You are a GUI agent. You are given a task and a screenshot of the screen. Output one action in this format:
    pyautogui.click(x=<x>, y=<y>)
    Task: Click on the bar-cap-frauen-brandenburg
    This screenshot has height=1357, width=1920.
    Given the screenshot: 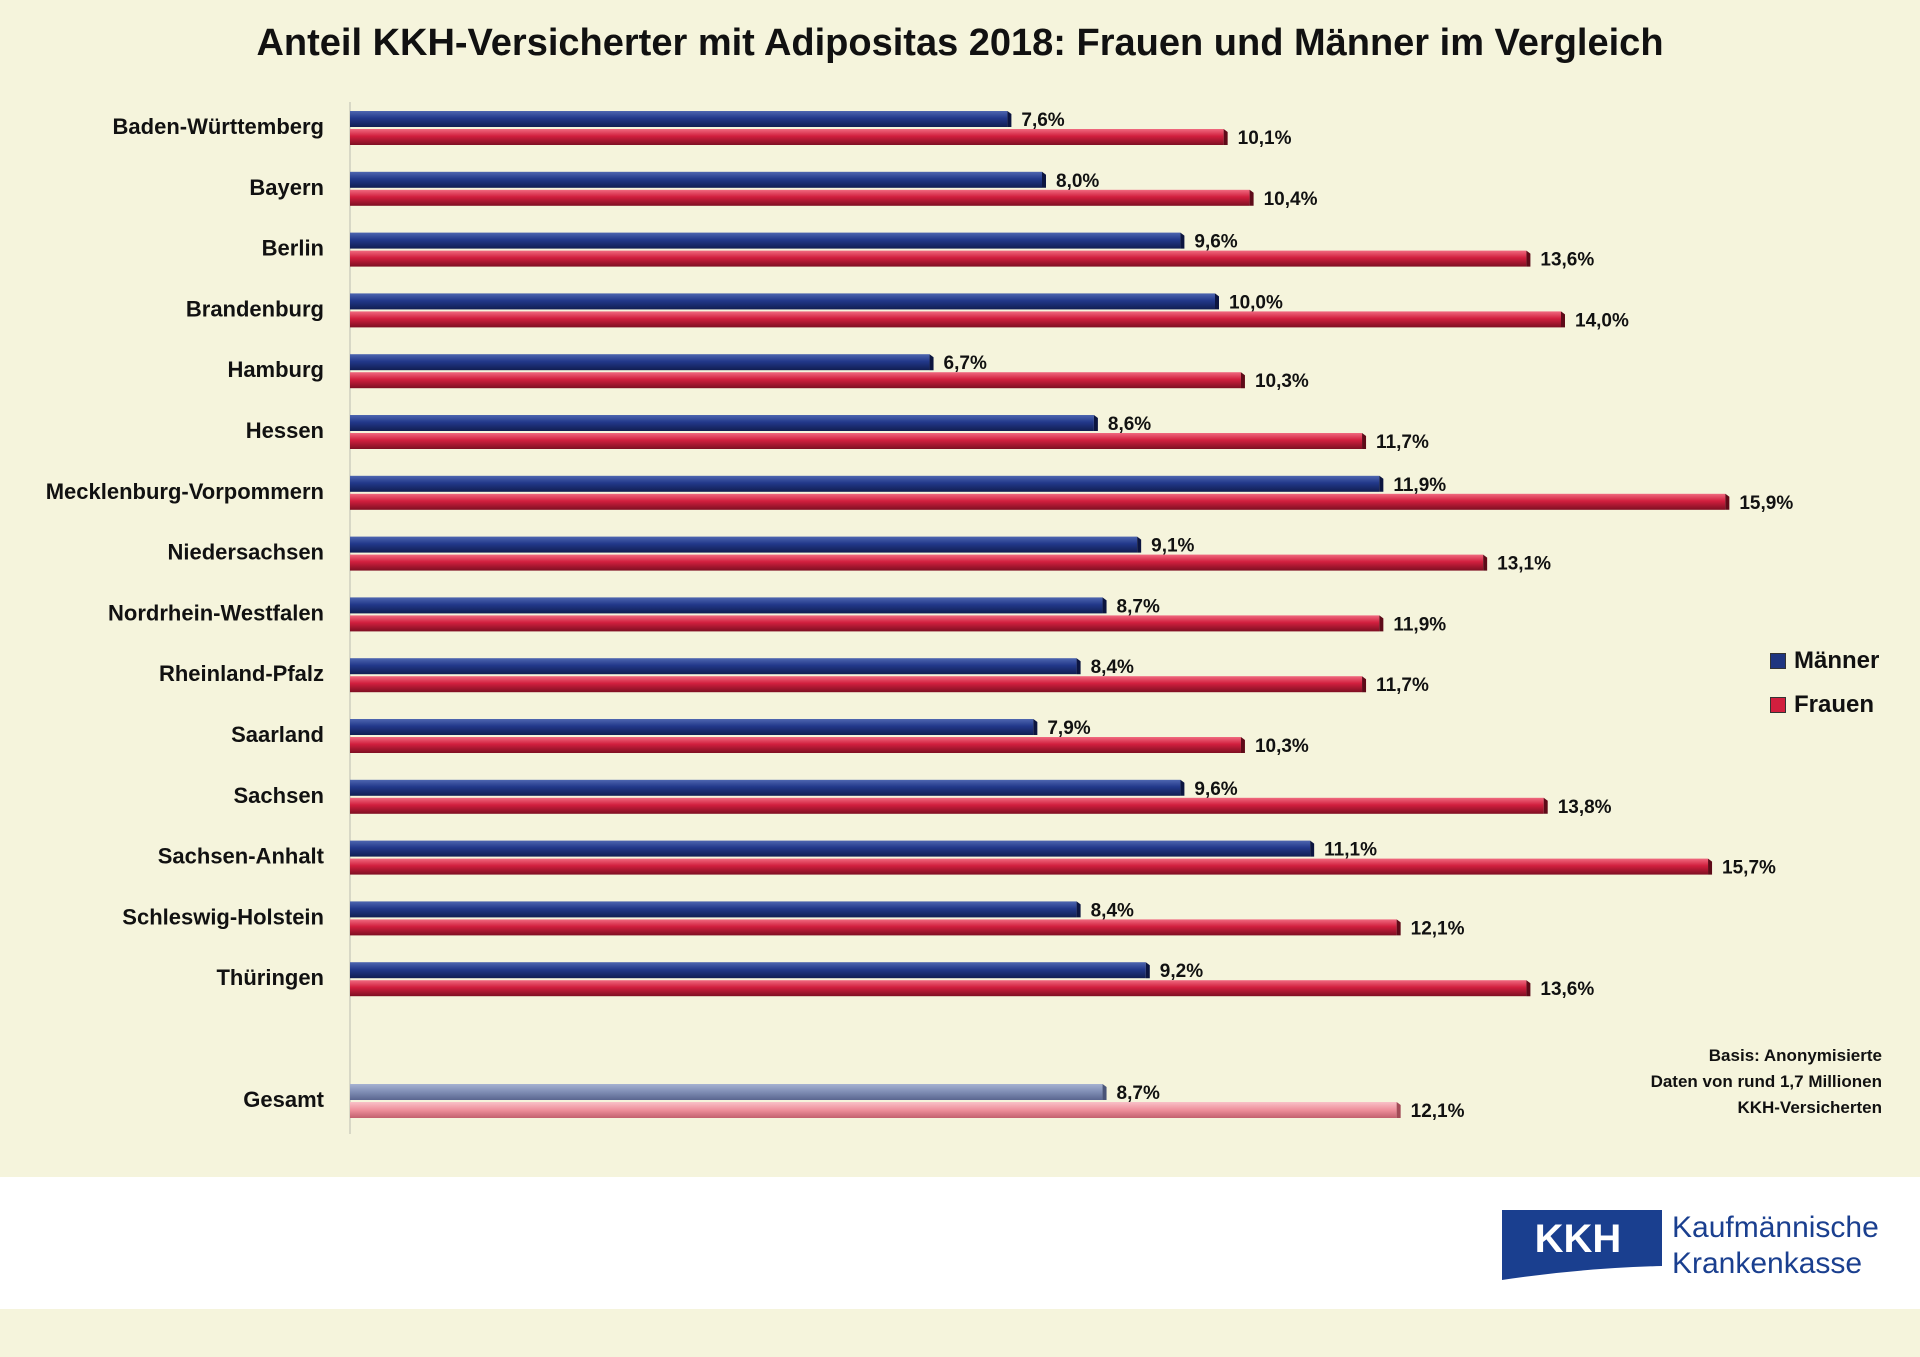 What is the action you would take?
    pyautogui.click(x=1563, y=319)
    